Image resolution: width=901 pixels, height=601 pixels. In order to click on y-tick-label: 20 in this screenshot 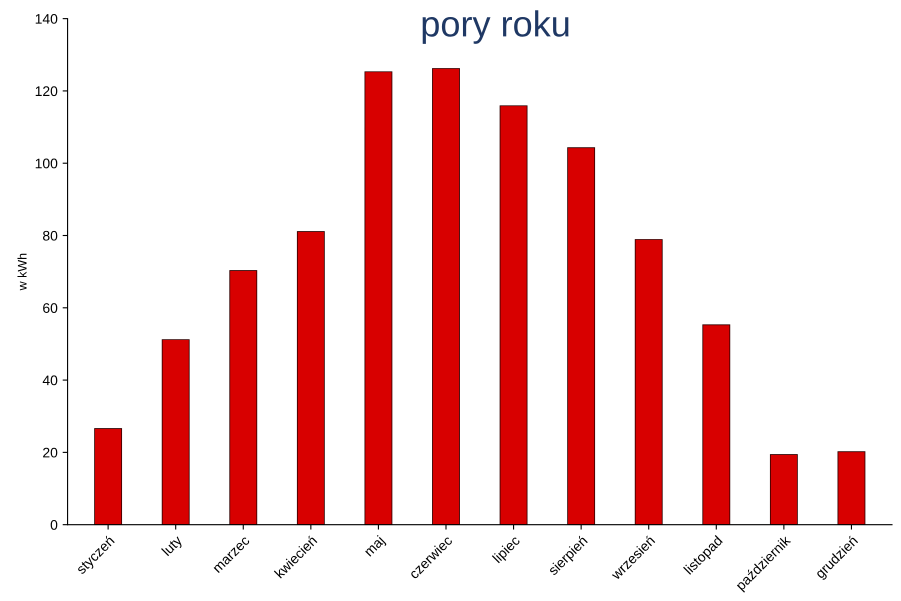, I will do `click(50, 453)`.